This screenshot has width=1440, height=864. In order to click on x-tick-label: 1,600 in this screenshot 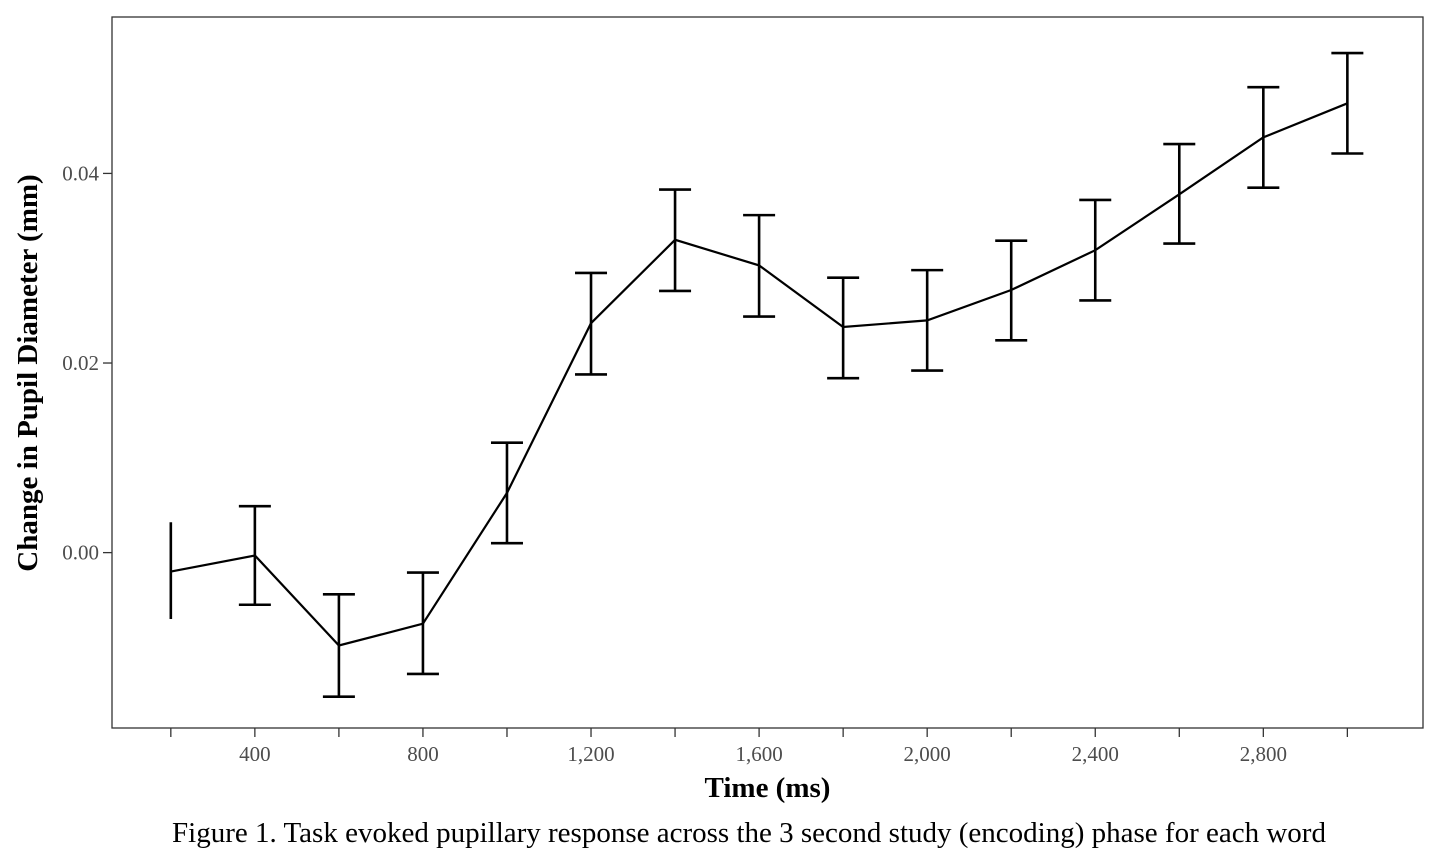, I will do `click(758, 754)`.